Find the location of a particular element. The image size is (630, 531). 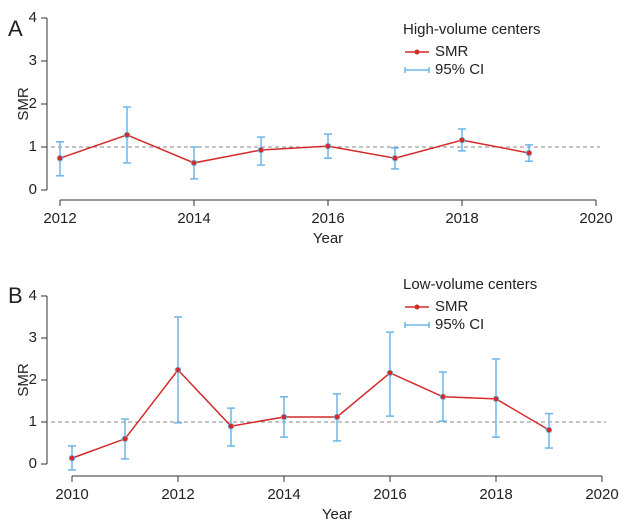

legend-title: High-volume centers is located at coordinates (472, 29).